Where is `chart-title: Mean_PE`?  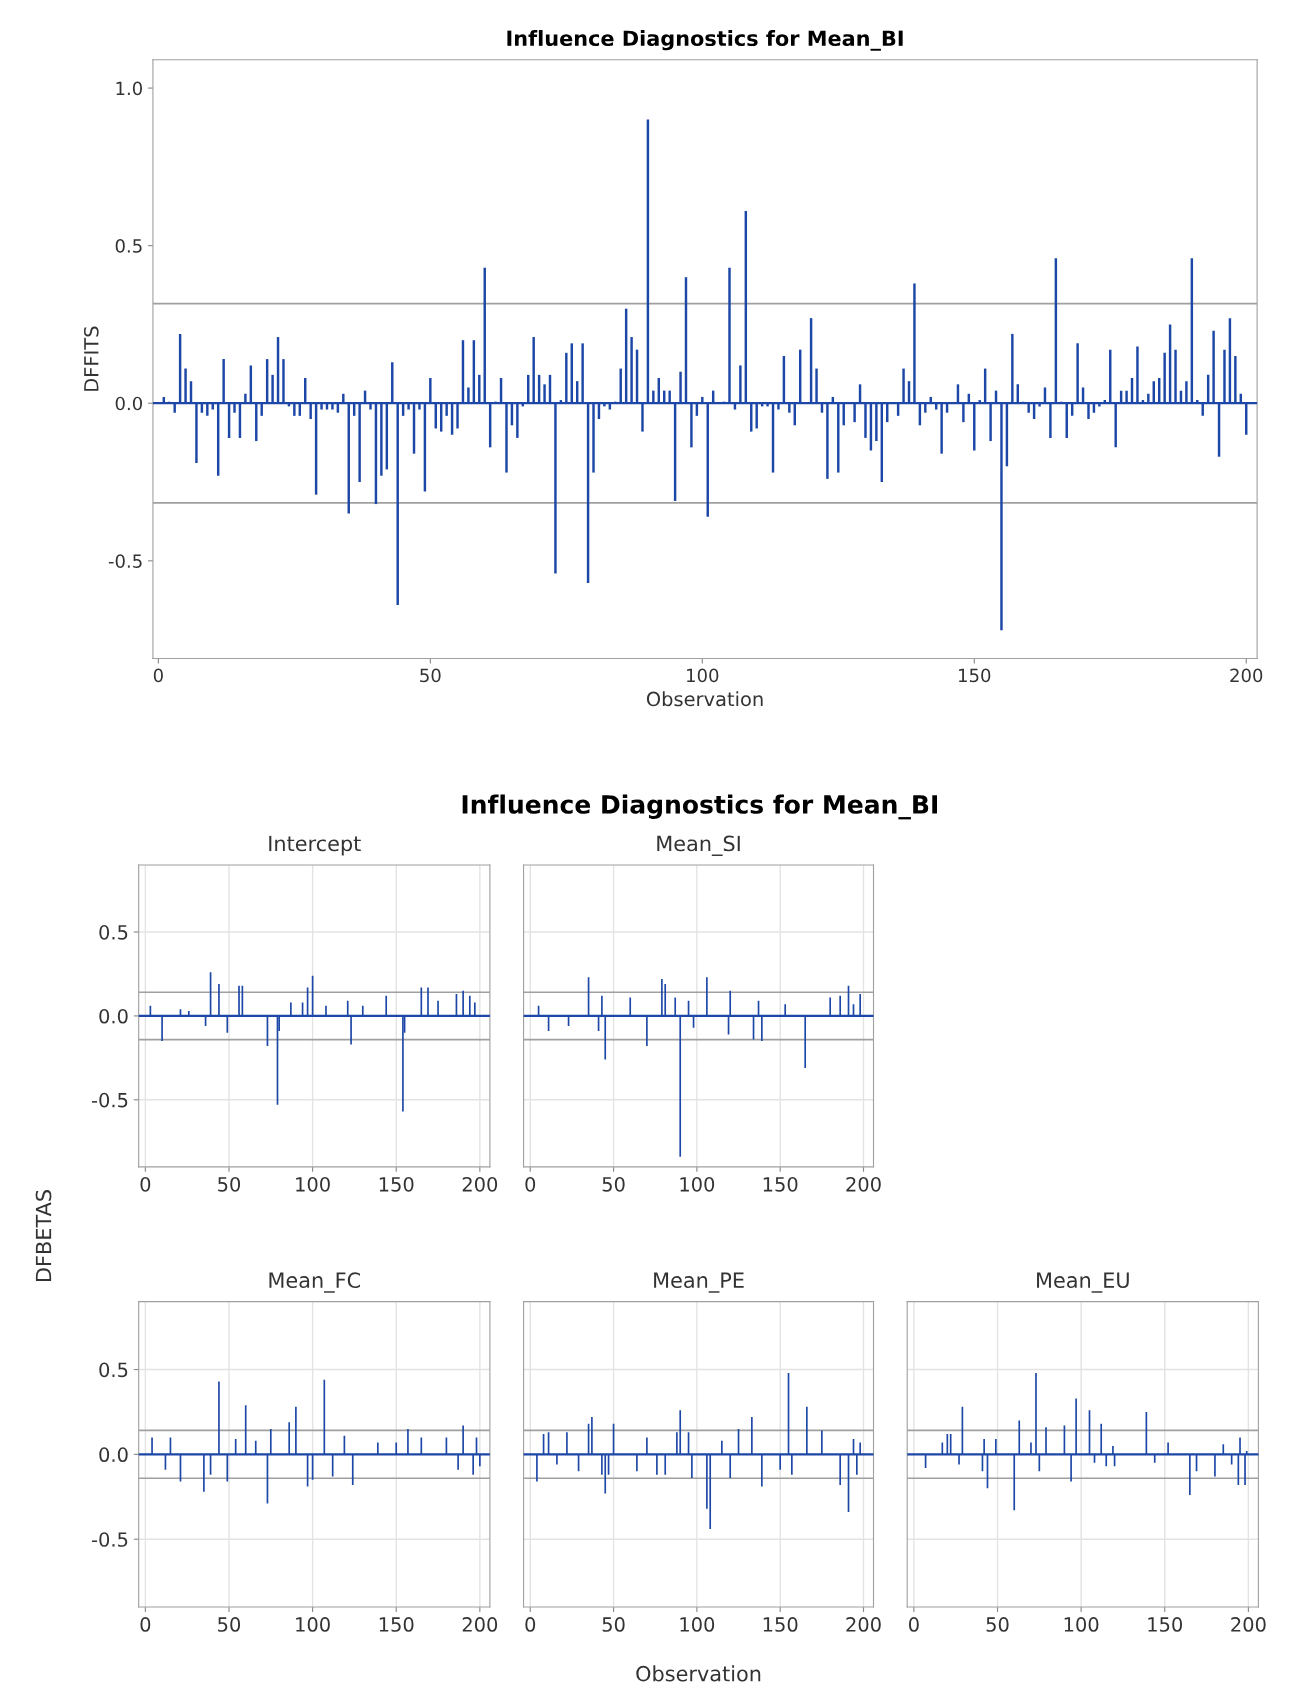
chart-title: Mean_PE is located at coordinates (699, 1282).